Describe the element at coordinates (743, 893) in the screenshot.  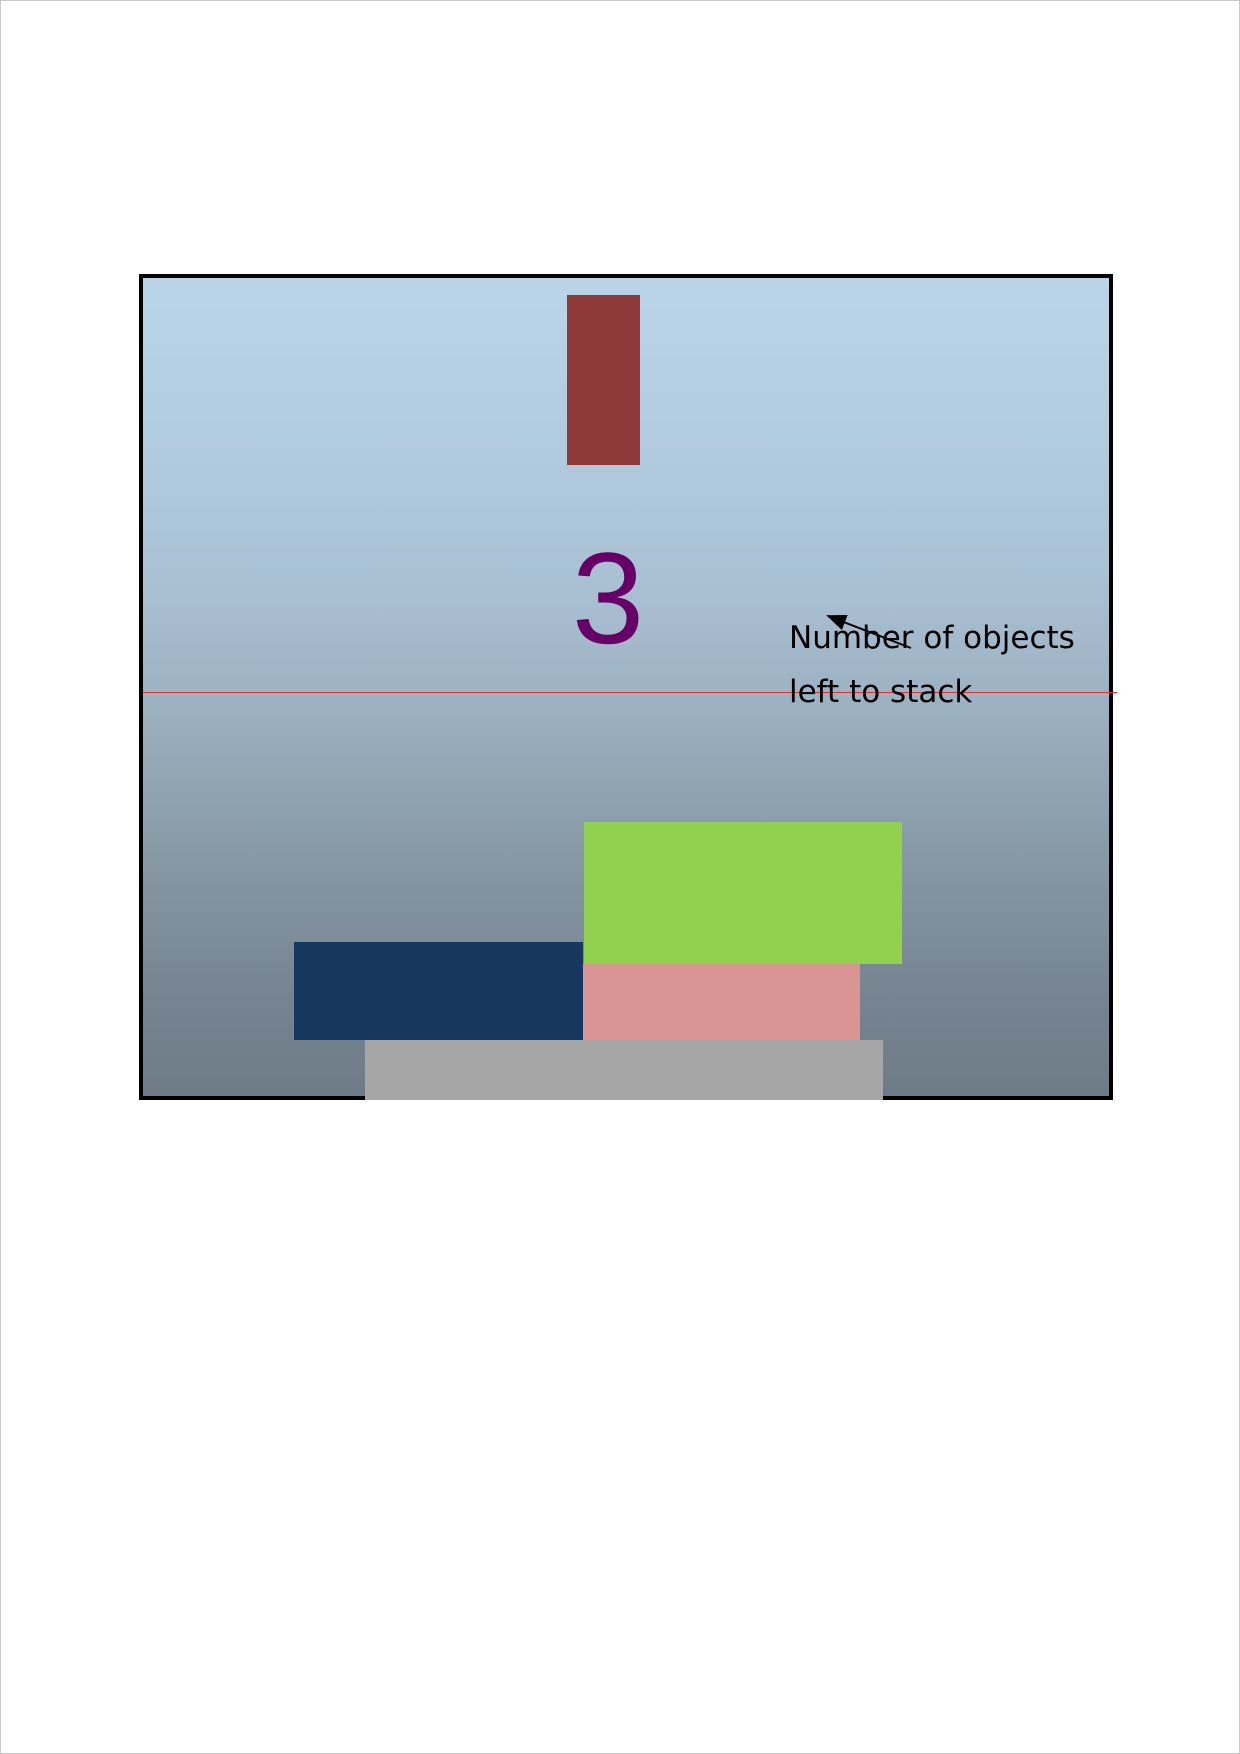
I see `stacked-block-green` at that location.